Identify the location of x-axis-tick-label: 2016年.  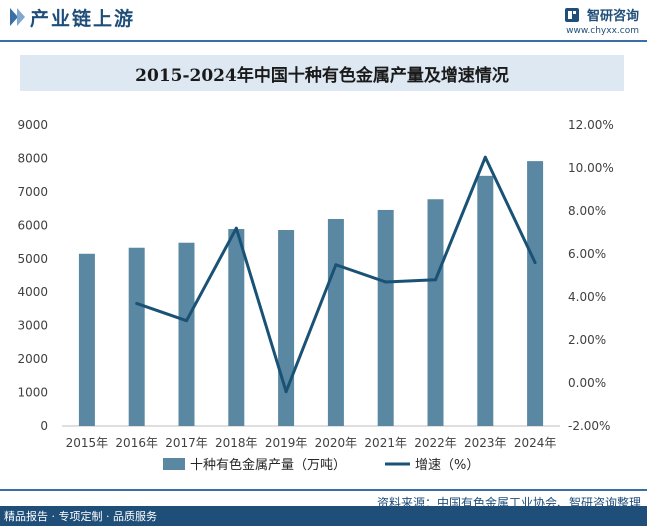
(136, 443).